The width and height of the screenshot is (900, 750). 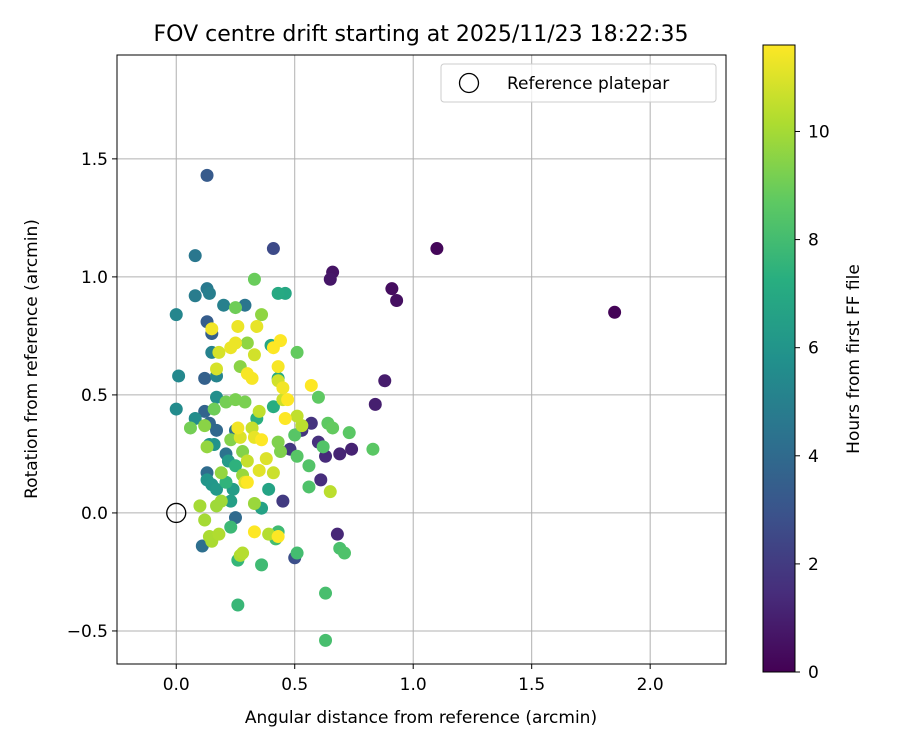 I want to click on x-axis-ticks: 0.0 0.5 1.0 1.5 2.0, so click(x=413, y=679).